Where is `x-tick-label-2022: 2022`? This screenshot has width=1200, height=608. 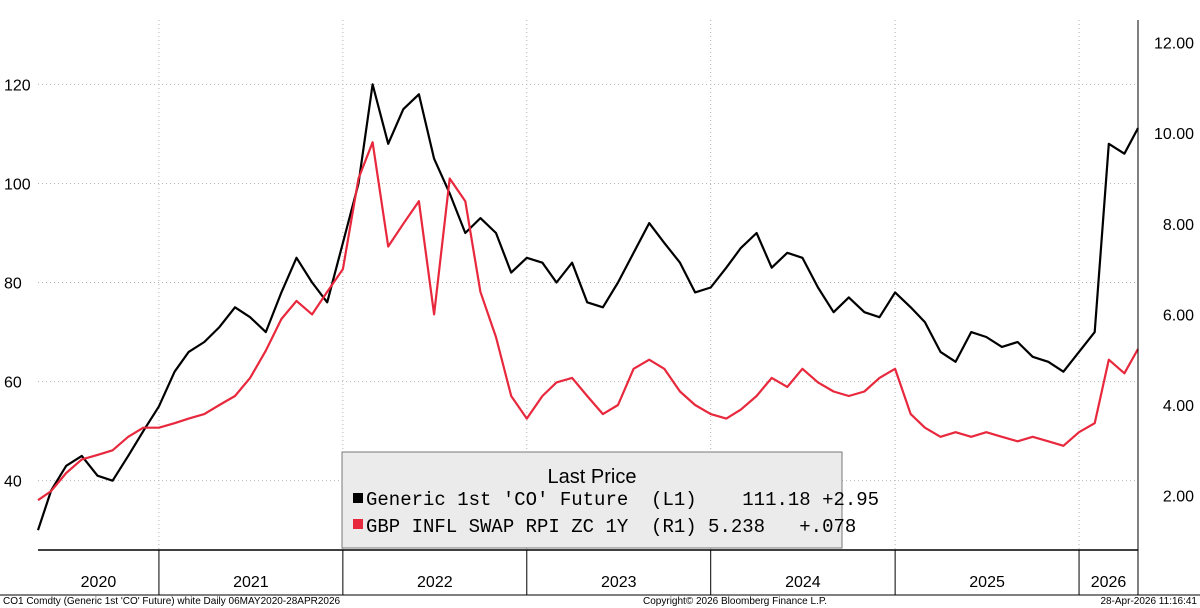
x-tick-label-2022: 2022 is located at coordinates (435, 582).